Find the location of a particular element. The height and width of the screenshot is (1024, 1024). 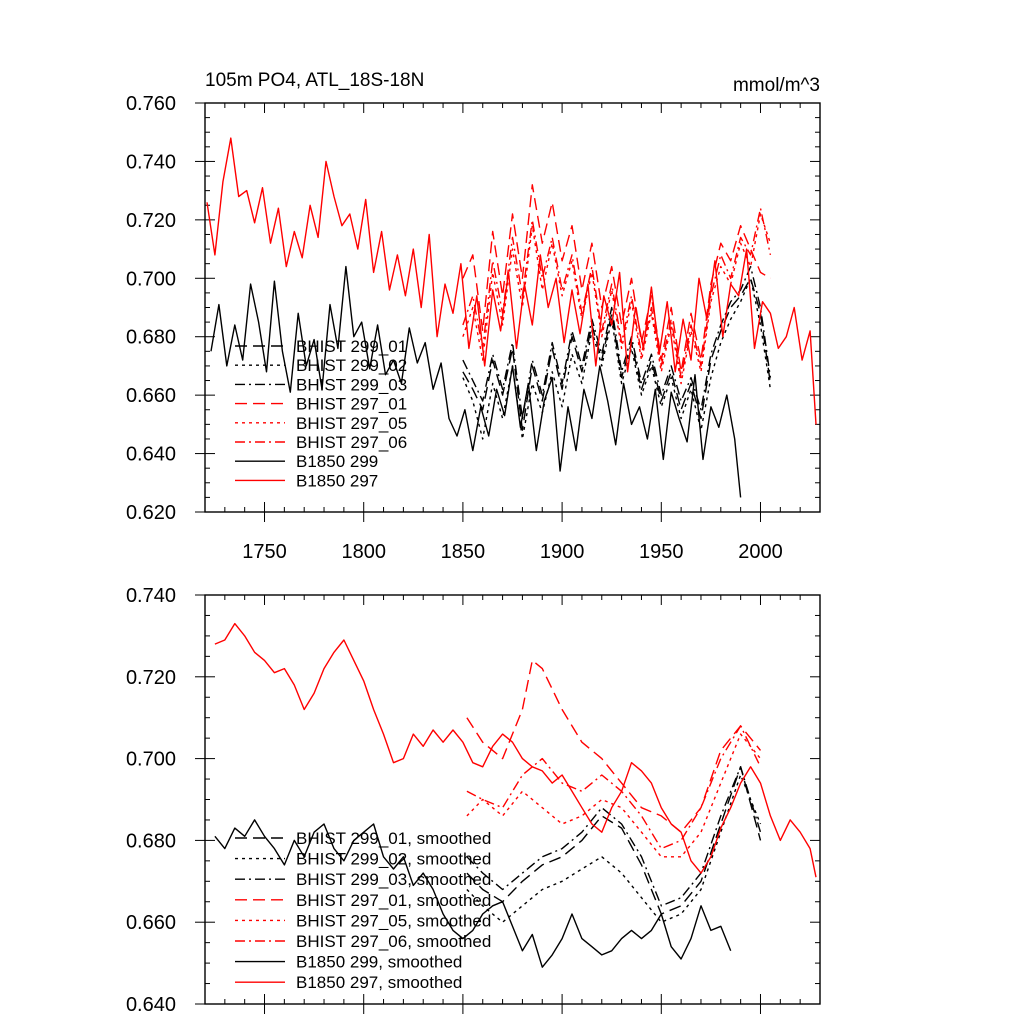

y-tick-label: 0.760 is located at coordinates (151, 104).